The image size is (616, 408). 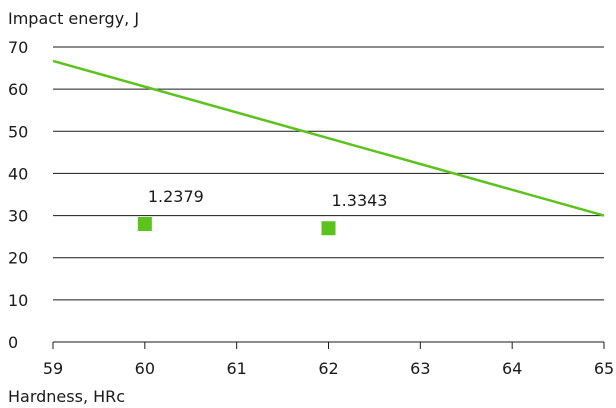 I want to click on y-tick-label-50: 50, so click(x=18, y=131).